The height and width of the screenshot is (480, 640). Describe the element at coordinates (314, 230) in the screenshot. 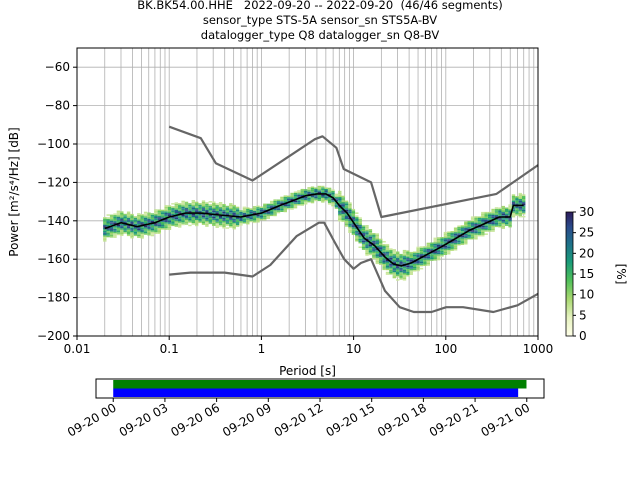

I see `mean-curve` at that location.